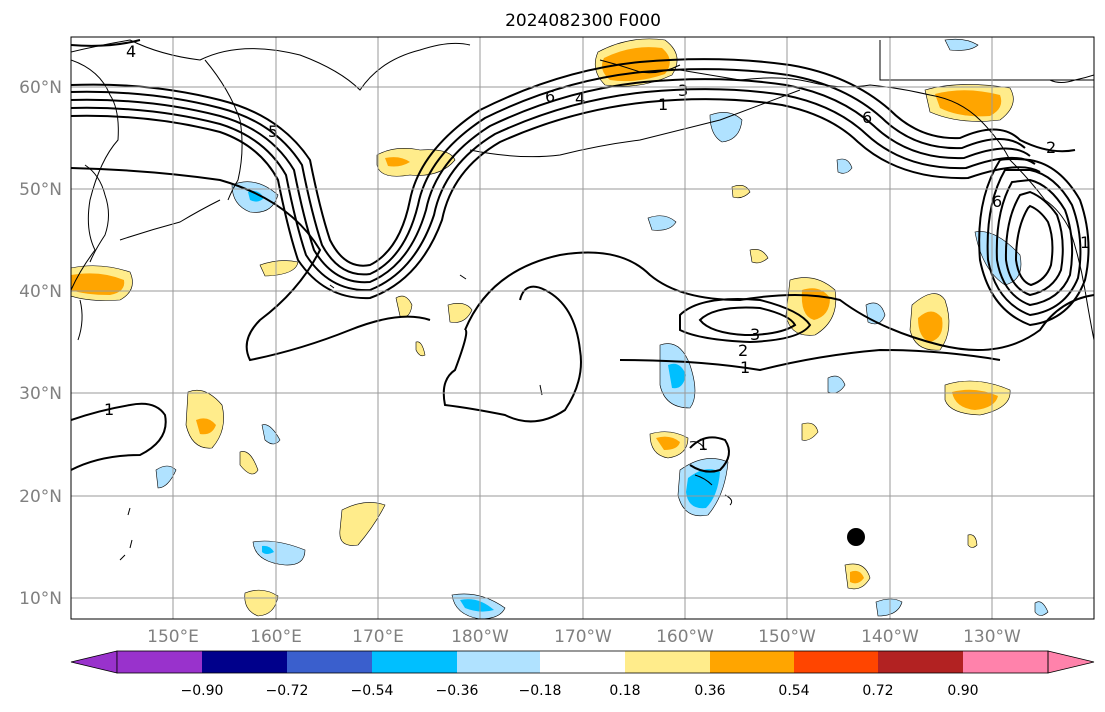 The image size is (1105, 712). I want to click on colorbar-tick: 0.36, so click(709, 691).